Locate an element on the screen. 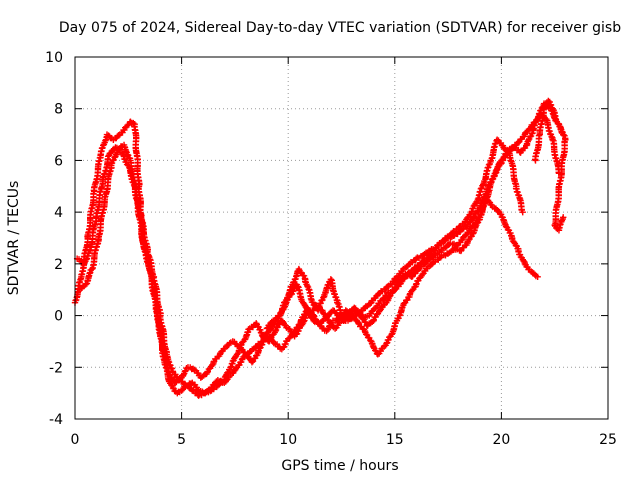 This screenshot has width=640, height=480. y-tick-label: 6 is located at coordinates (58, 161).